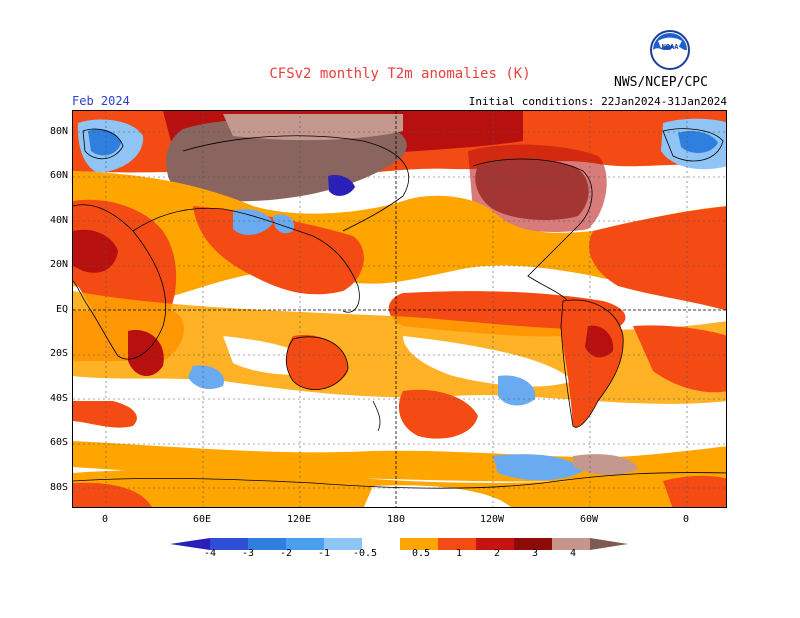  Describe the element at coordinates (589, 519) in the screenshot. I see `lon-label-60w: 60W` at that location.